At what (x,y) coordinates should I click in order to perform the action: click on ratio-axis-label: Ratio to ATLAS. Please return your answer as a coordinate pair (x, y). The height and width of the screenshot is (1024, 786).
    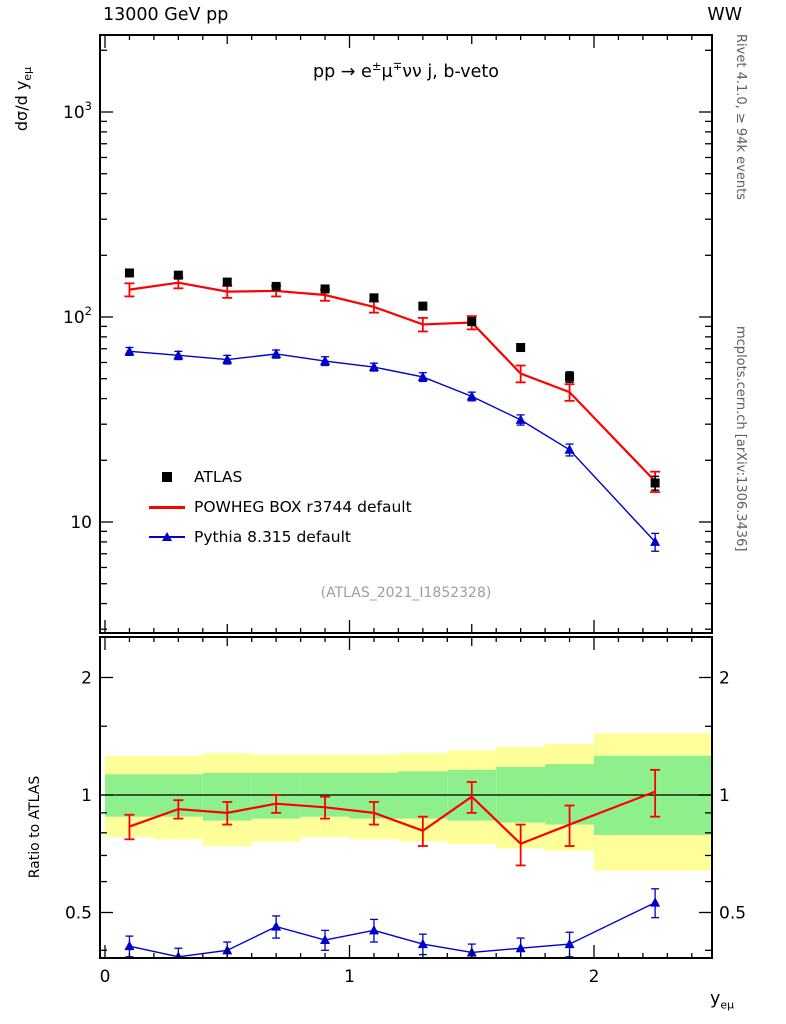
    Looking at the image, I should click on (35, 827).